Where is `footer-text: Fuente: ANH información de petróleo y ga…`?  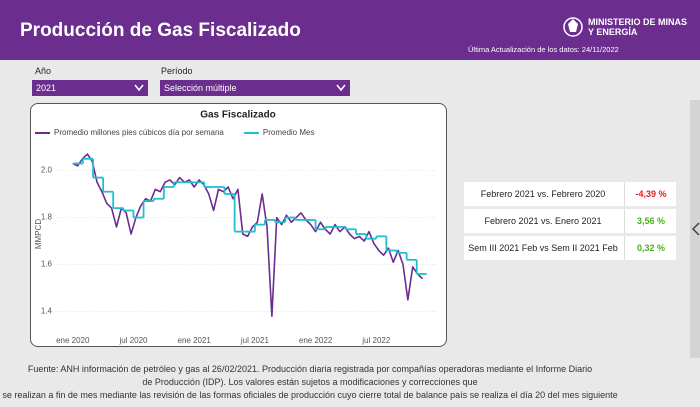
footer-text: Fuente: ANH información de petróleo y ga… is located at coordinates (310, 369).